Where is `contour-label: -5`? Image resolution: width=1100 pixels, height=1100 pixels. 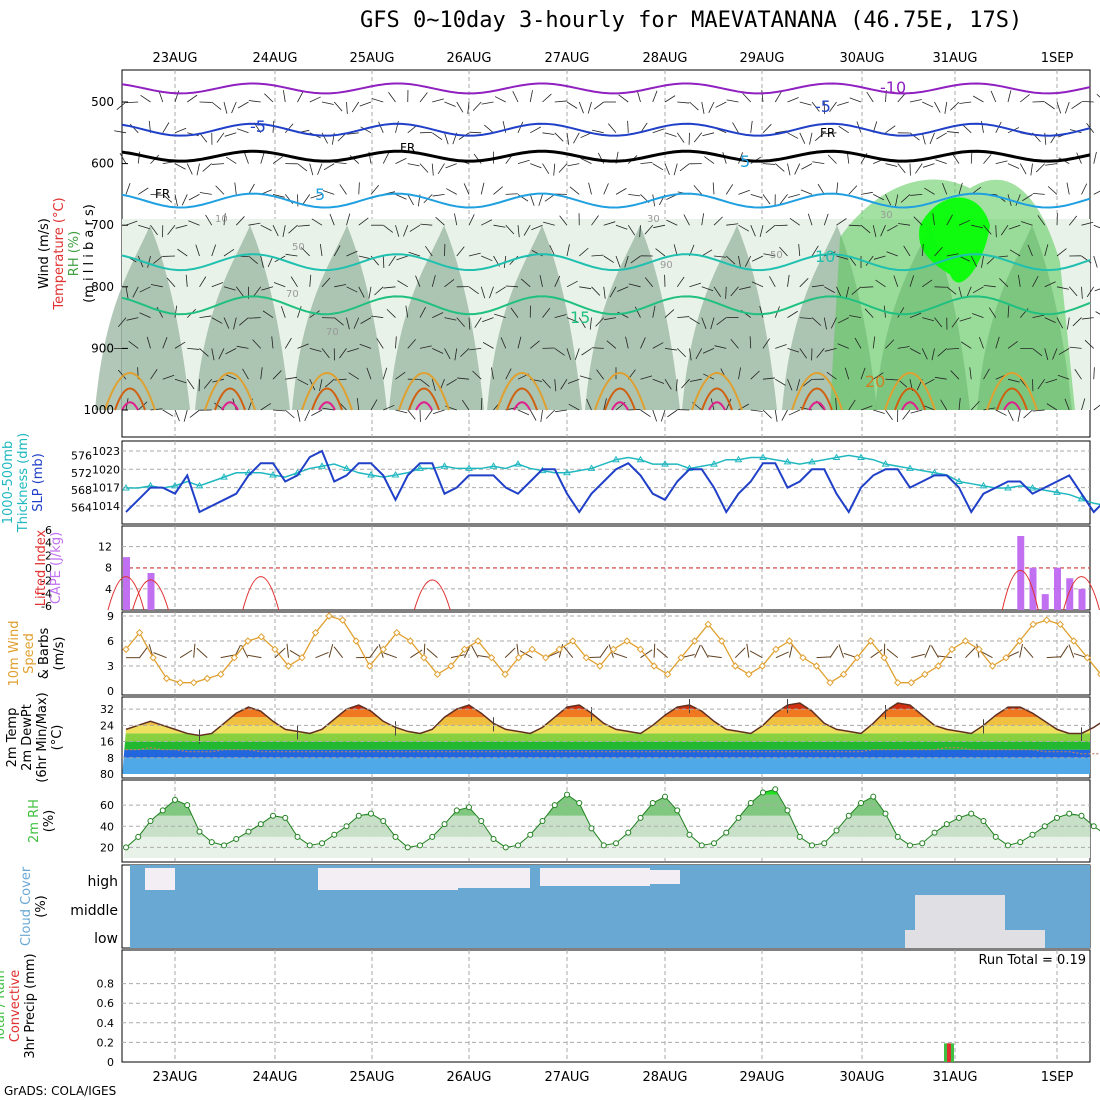 contour-label: -5 is located at coordinates (258, 126).